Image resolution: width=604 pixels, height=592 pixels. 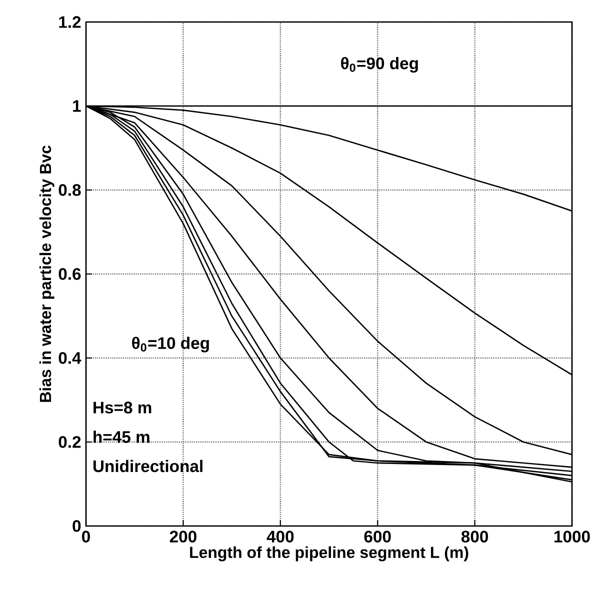 I want to click on annotation: Hs=8 m, so click(x=123, y=408).